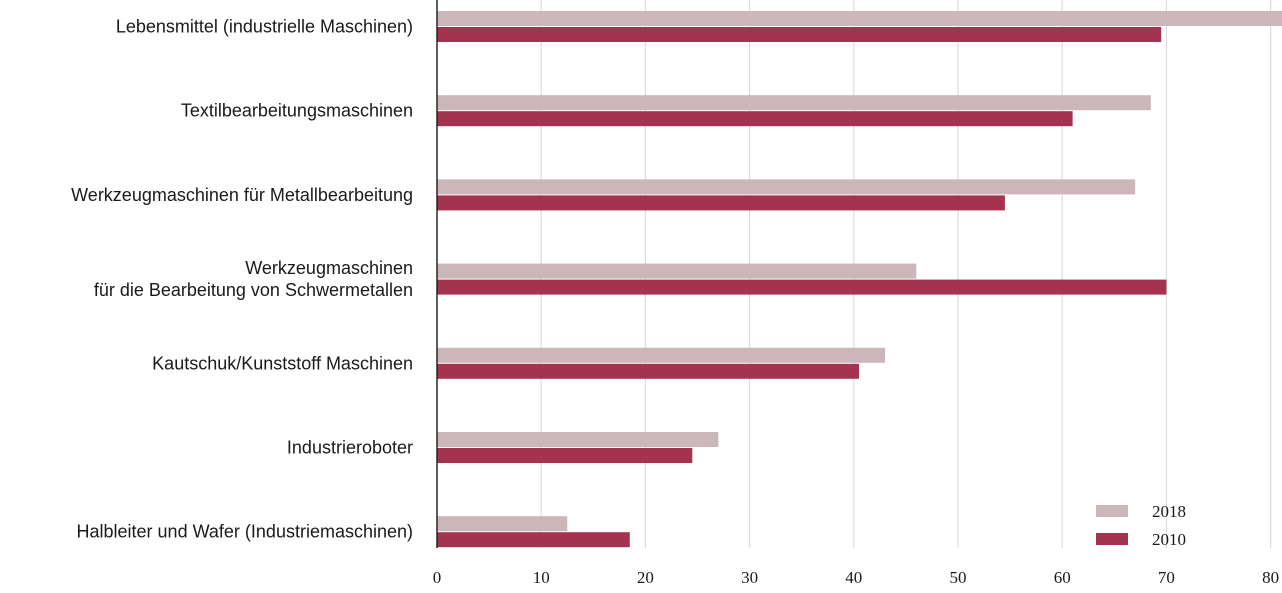 Image resolution: width=1282 pixels, height=593 pixels. I want to click on x-tick-label: 50, so click(958, 577).